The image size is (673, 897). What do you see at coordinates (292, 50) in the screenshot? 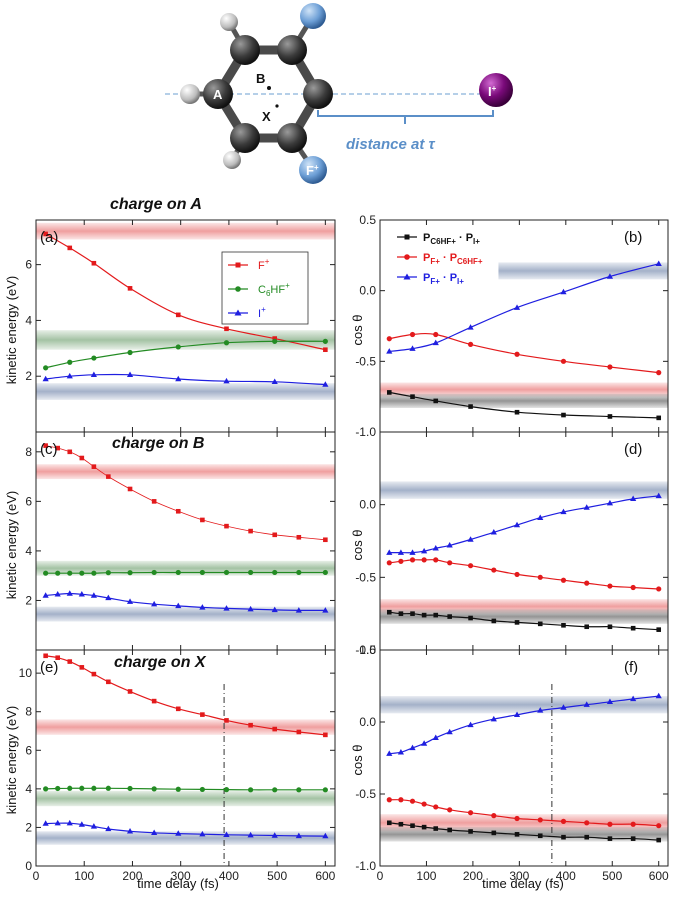
I see `carbon-atom` at bounding box center [292, 50].